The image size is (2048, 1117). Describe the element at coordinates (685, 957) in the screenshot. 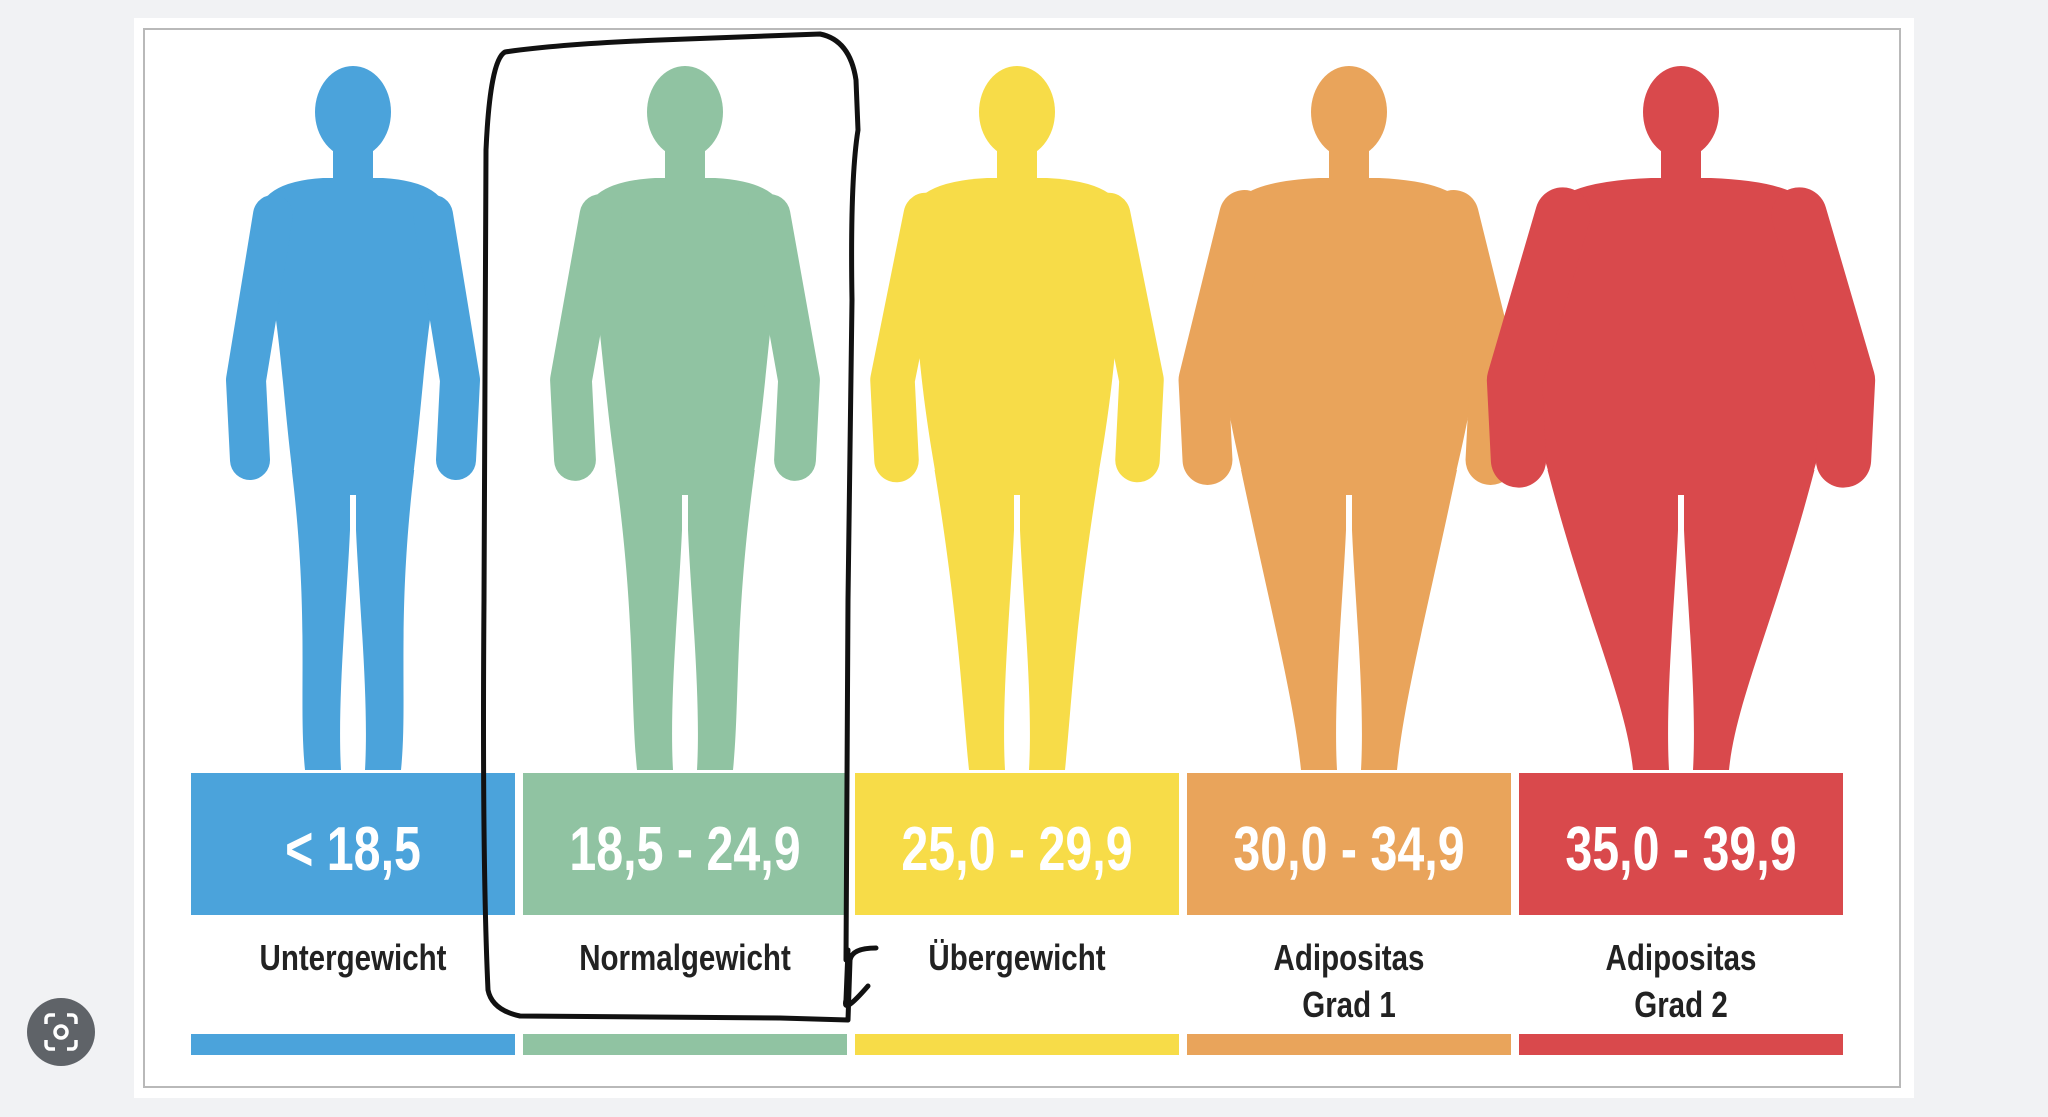

I see `class-label: Normalgewicht` at that location.